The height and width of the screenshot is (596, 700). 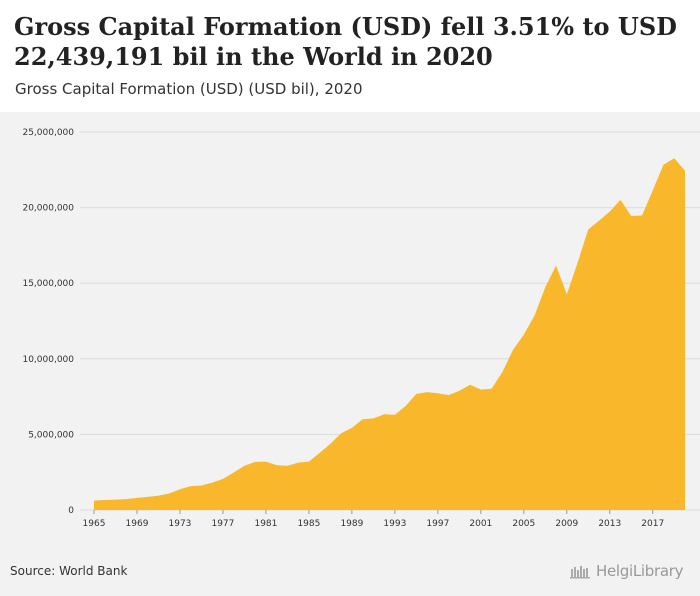 I want to click on y-tick-label: 0, so click(x=71, y=511).